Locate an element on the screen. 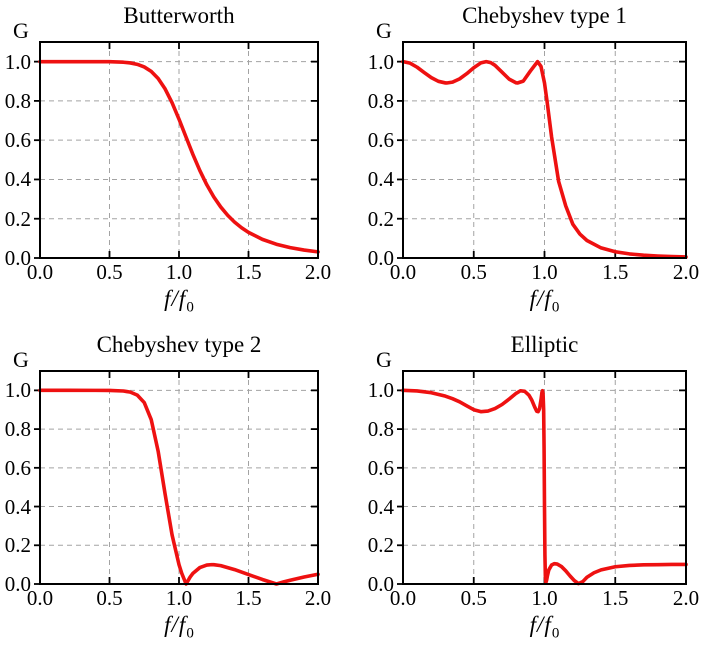  gain-curve-butterworth is located at coordinates (179, 156).